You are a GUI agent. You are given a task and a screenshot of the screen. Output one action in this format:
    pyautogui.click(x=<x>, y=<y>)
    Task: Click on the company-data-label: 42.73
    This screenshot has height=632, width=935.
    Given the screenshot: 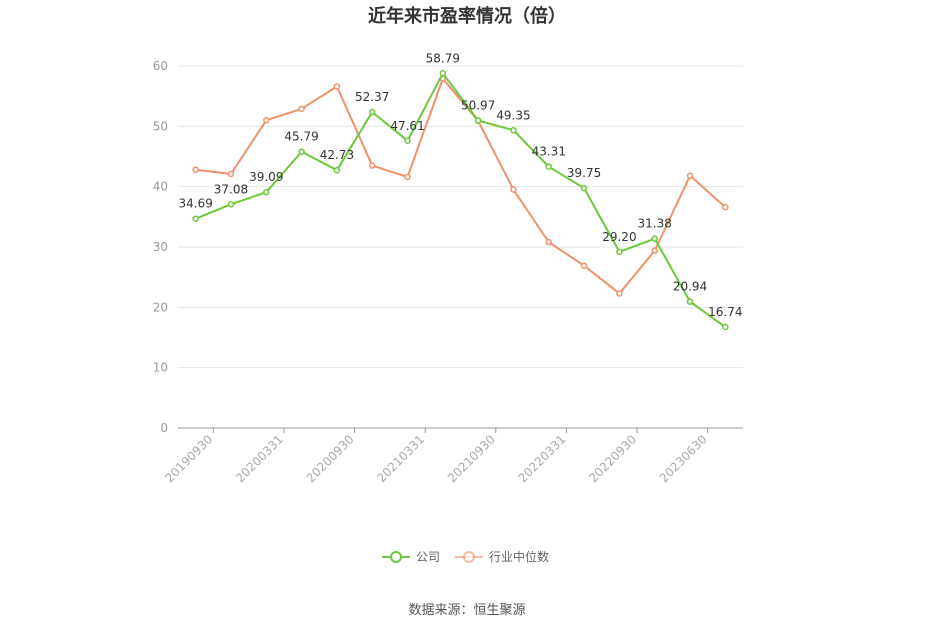 What is the action you would take?
    pyautogui.click(x=337, y=155)
    